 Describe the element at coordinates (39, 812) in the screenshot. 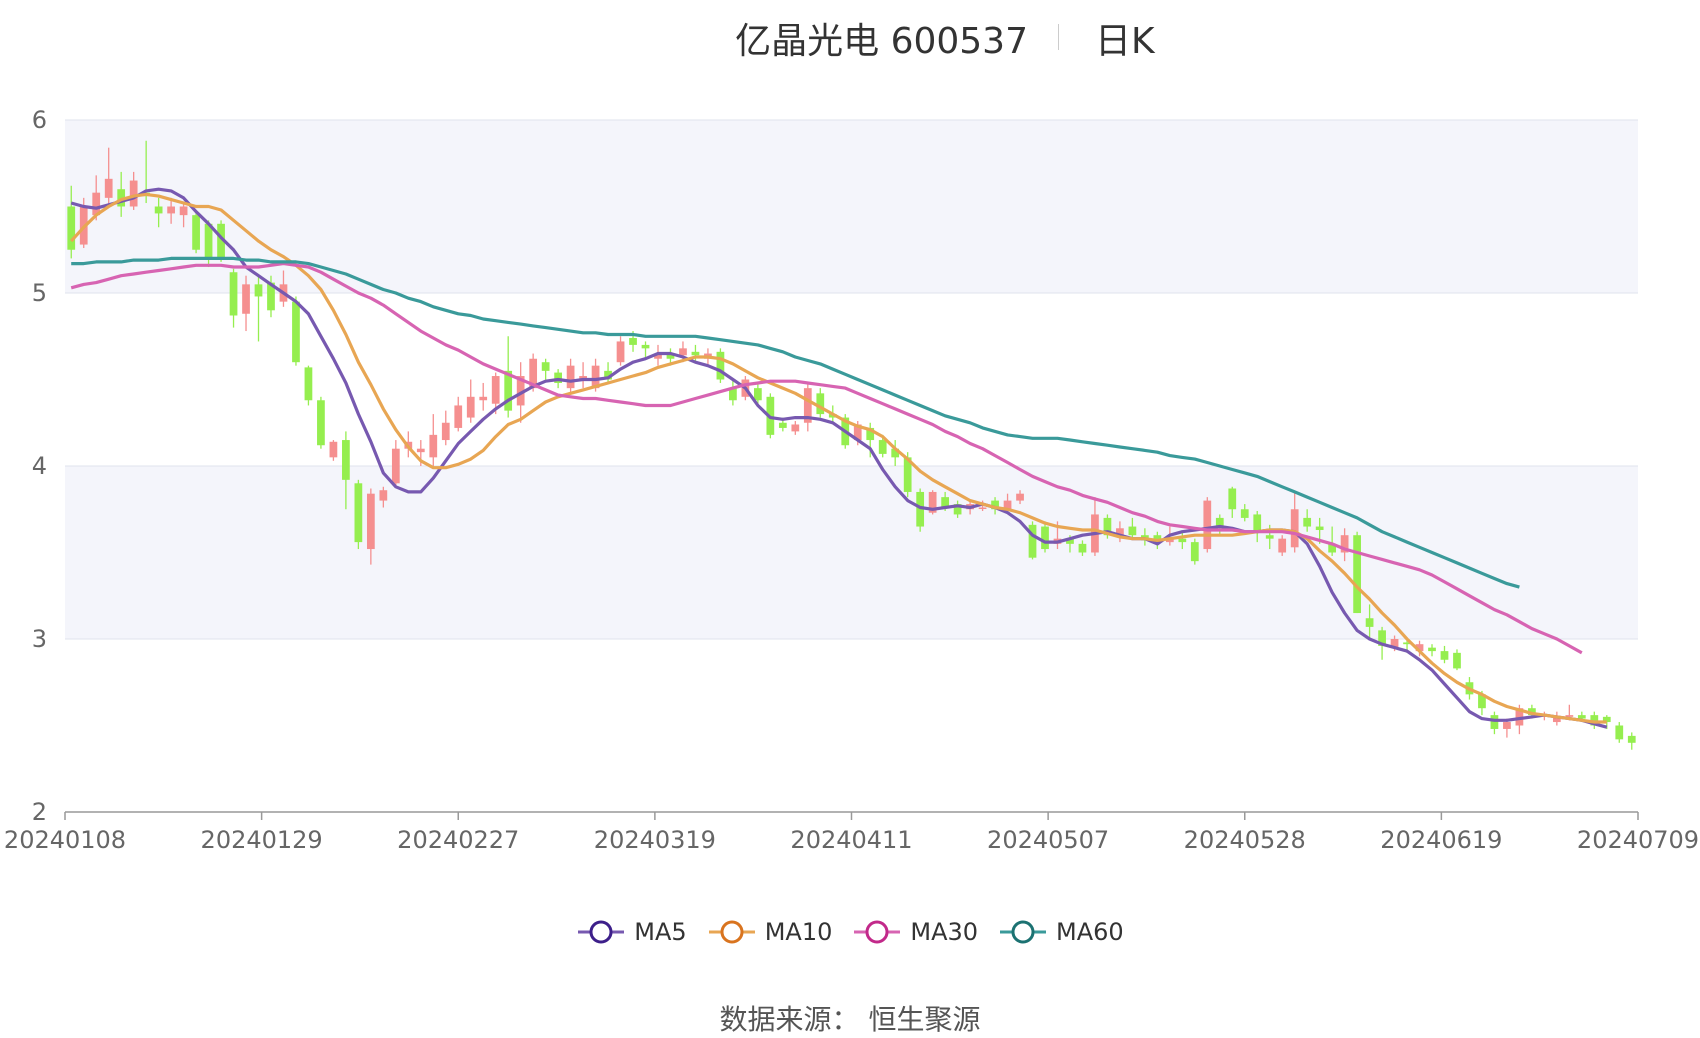

I see `y-tick-label: 2` at that location.